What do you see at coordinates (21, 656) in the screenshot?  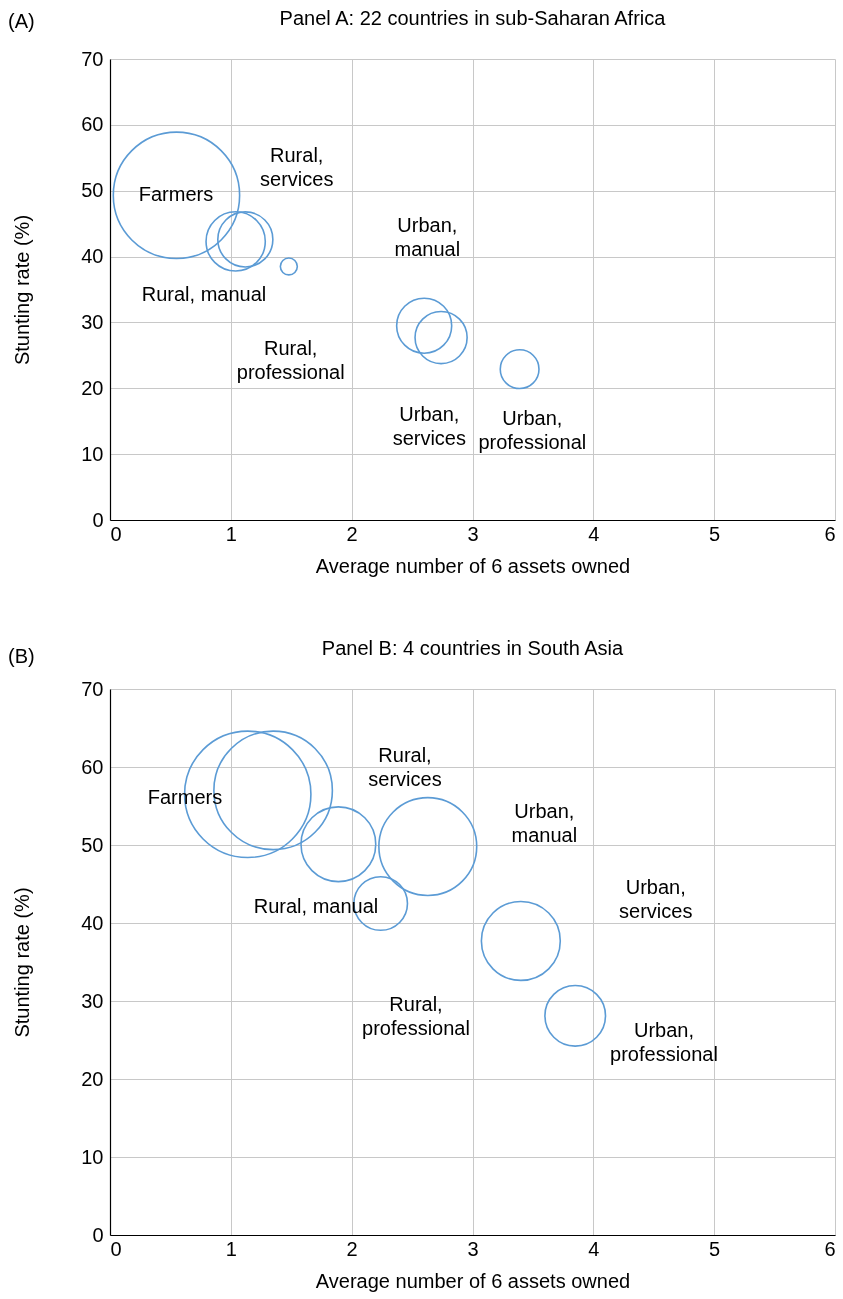 I see `text: (B)` at bounding box center [21, 656].